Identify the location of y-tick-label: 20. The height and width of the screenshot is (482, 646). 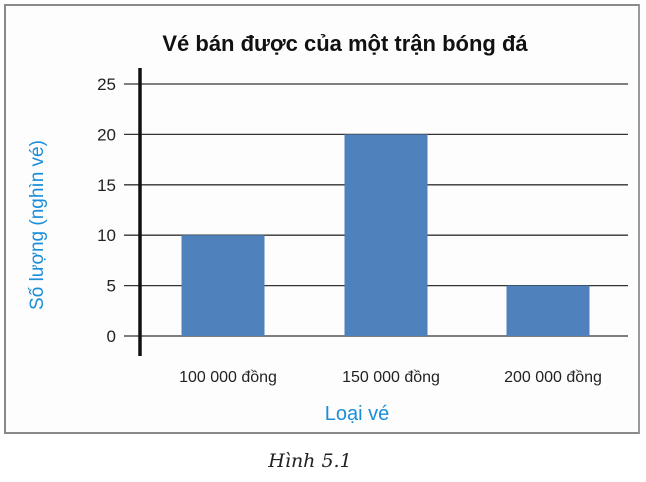
(106, 134).